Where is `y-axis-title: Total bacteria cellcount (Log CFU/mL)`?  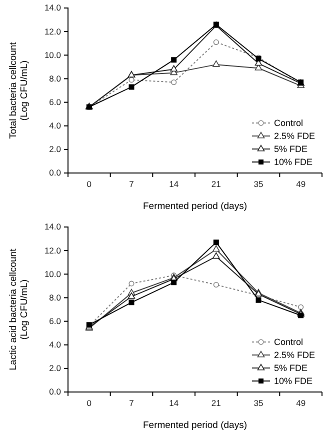 y-axis-title: Total bacteria cellcount (Log CFU/mL) is located at coordinates (19, 90).